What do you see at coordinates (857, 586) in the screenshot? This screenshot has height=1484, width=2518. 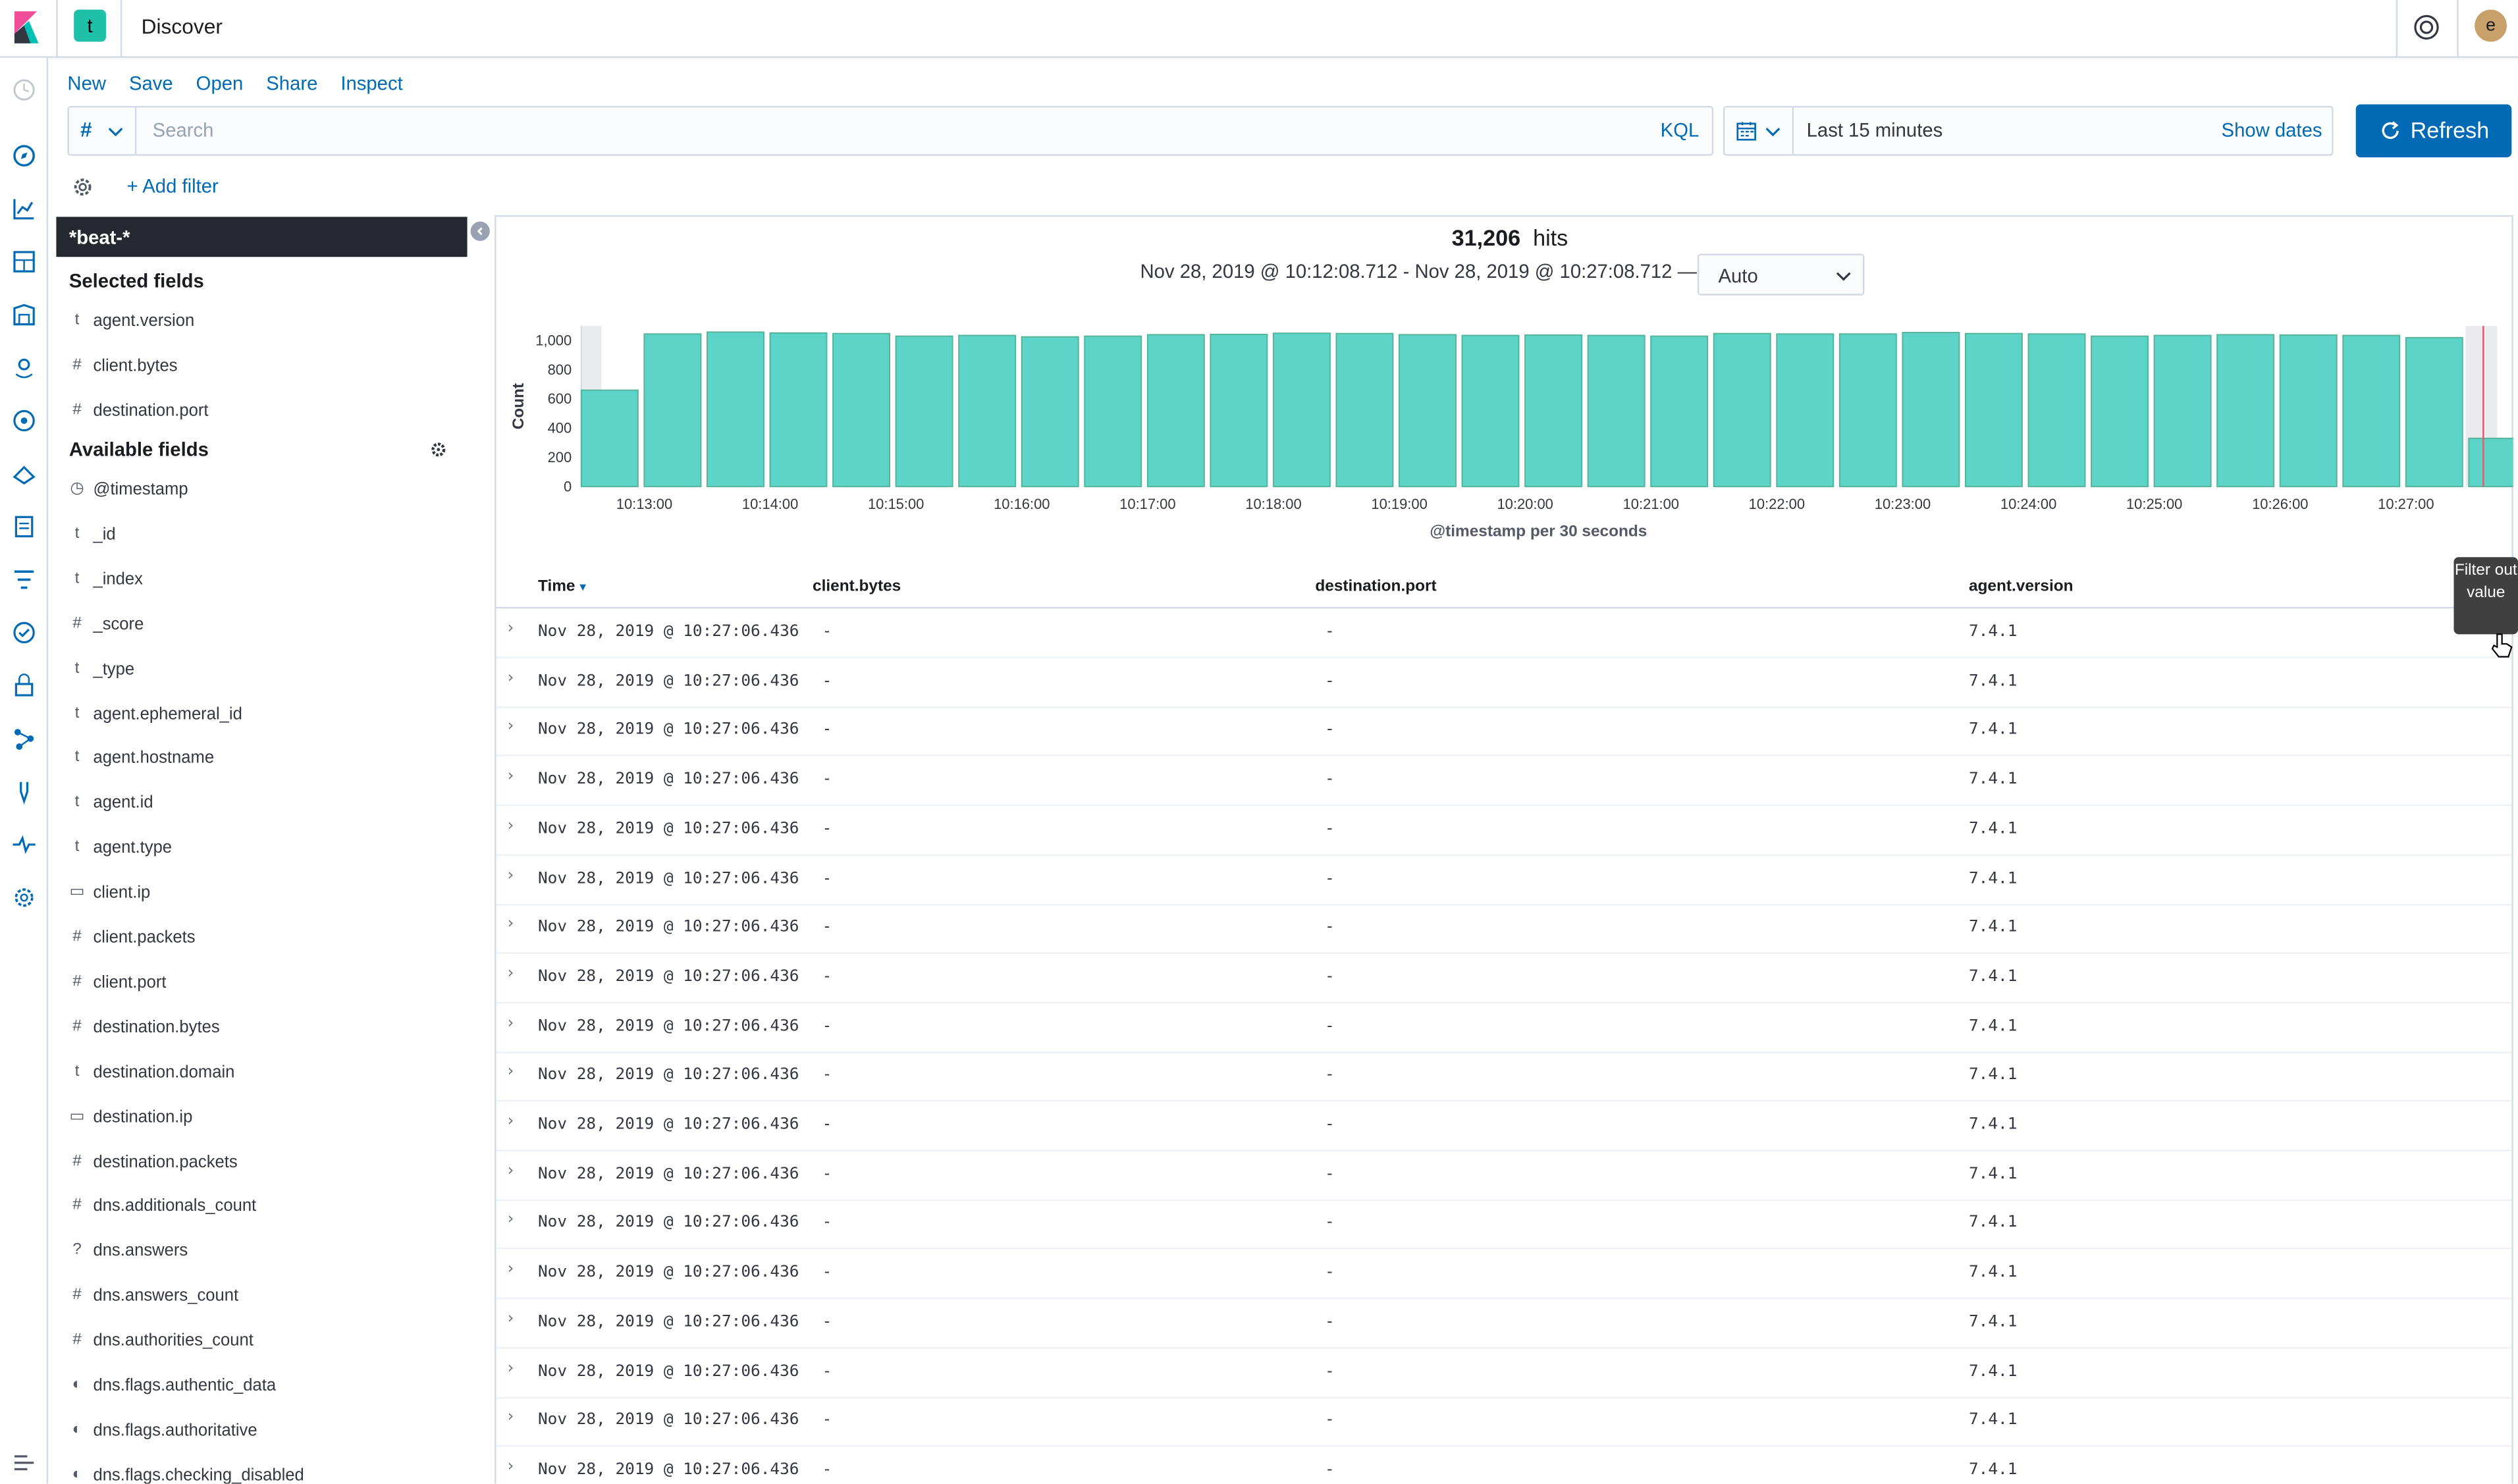 I see `client-bytes-column-header: client.bytes` at bounding box center [857, 586].